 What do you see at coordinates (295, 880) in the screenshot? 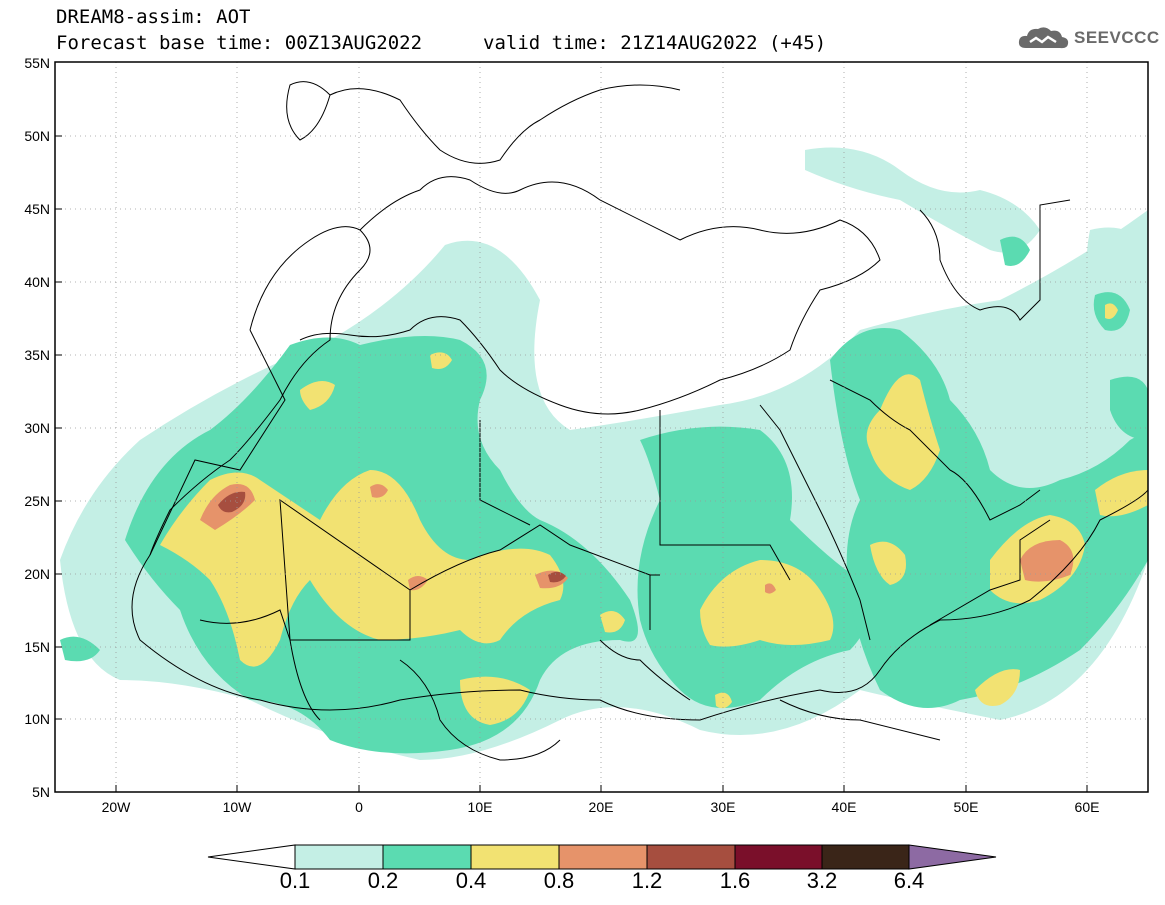
I see `colorbar-label: 0.1` at bounding box center [295, 880].